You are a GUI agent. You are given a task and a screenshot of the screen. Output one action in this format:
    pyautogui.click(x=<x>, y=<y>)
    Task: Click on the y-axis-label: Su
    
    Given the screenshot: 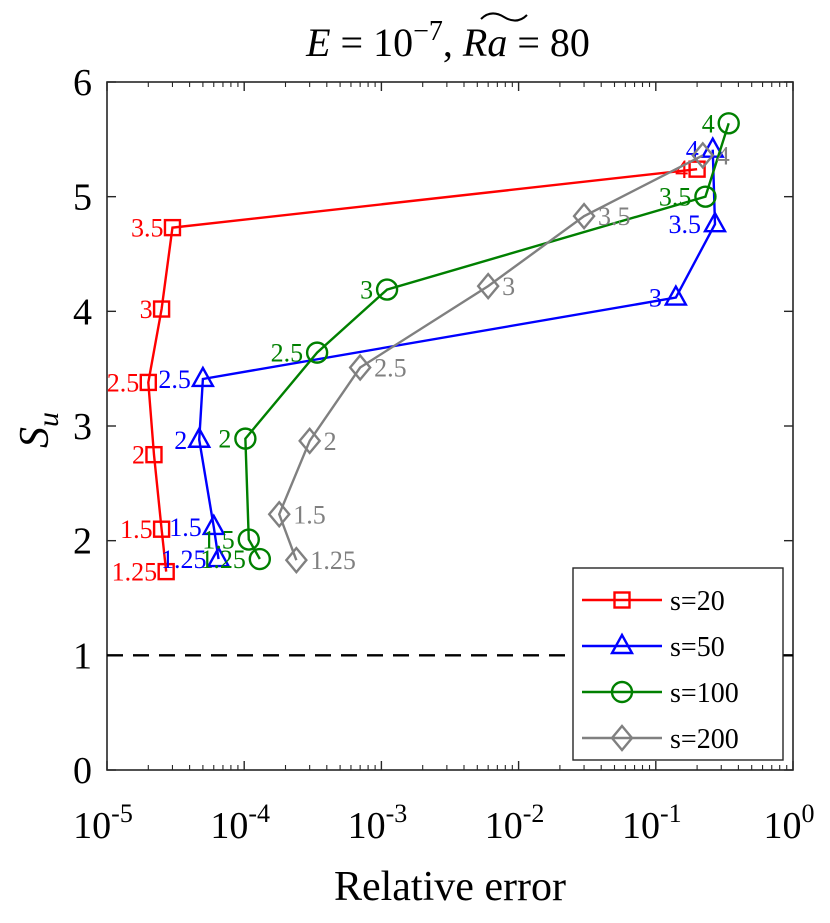 What is the action you would take?
    pyautogui.click(x=38, y=430)
    